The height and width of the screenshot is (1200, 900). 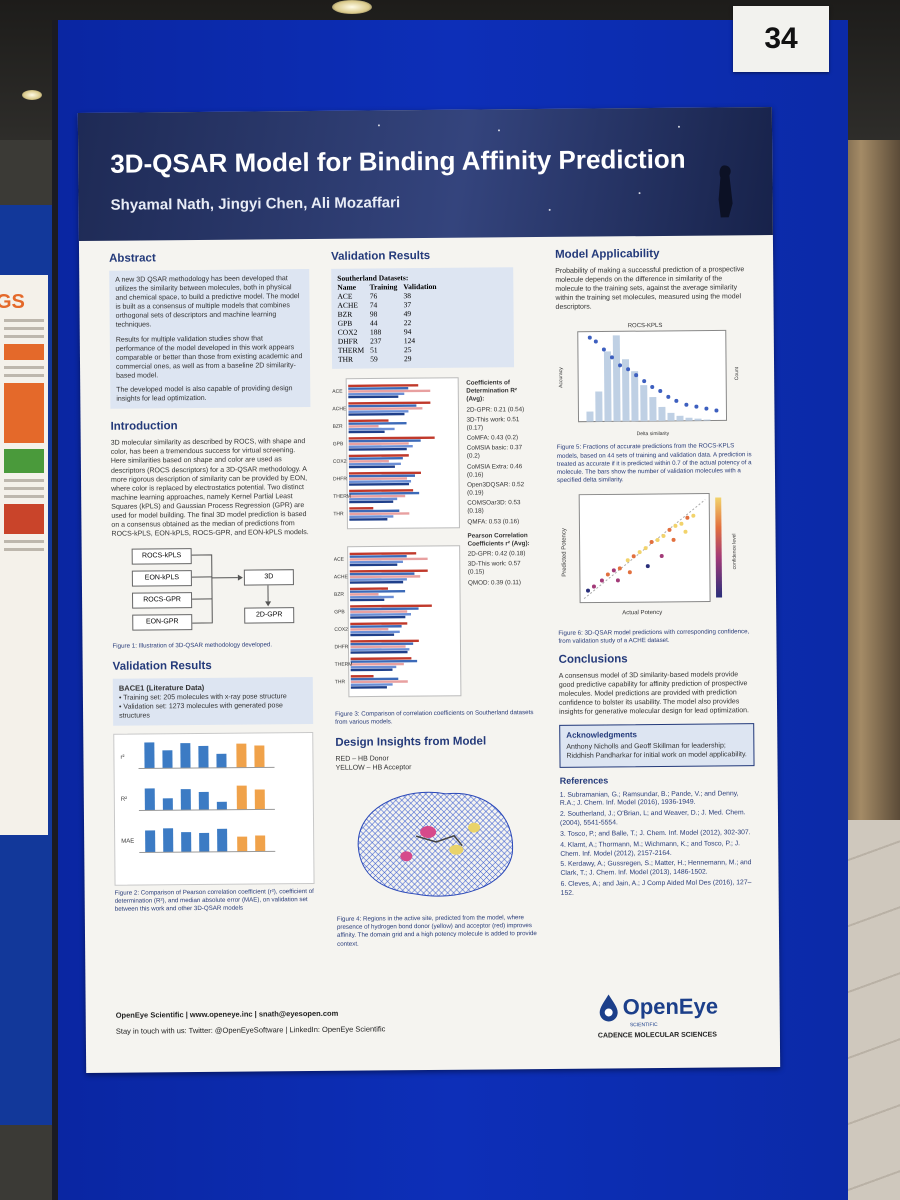 What do you see at coordinates (670, 1006) in the screenshot?
I see `logo-text: OpenEye` at bounding box center [670, 1006].